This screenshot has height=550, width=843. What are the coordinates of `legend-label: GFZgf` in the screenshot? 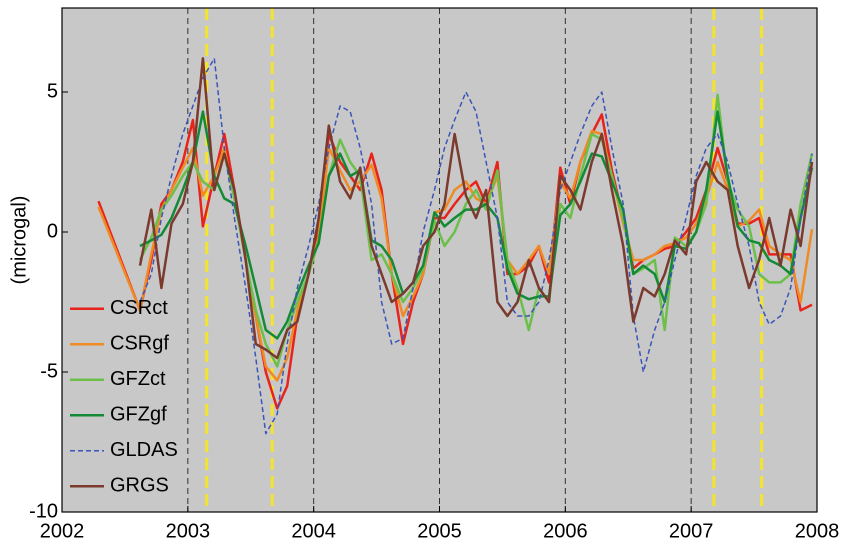 It's located at (138, 415).